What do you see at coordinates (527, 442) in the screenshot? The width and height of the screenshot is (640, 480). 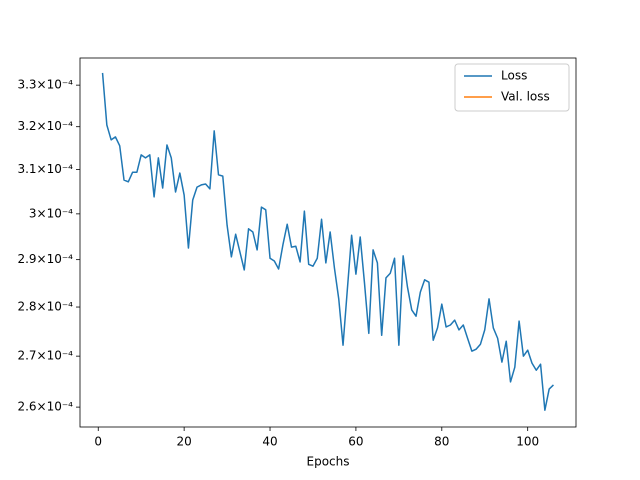 I see `x-tick-label: 100` at bounding box center [527, 442].